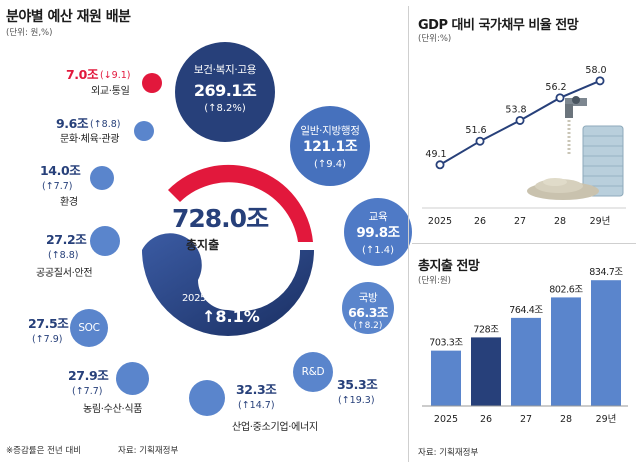  I want to click on bubble-defense-change: (↑8.2), so click(368, 326).